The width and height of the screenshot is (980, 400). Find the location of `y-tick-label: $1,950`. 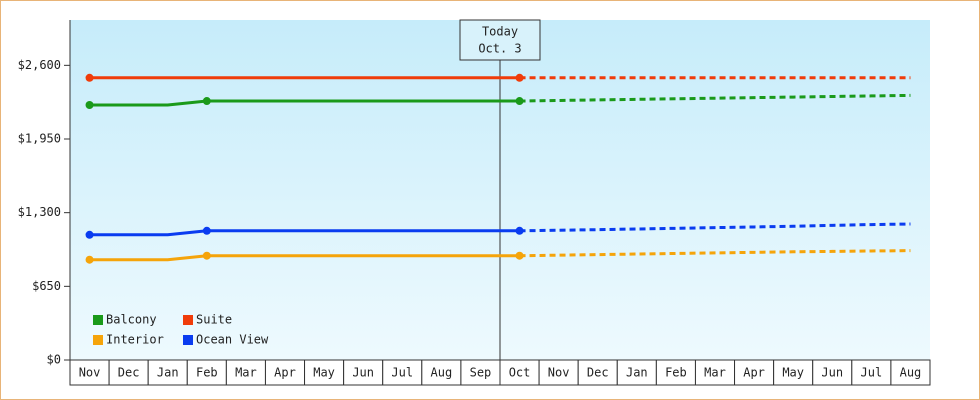

y-tick-label: $1,950 is located at coordinates (39, 139).